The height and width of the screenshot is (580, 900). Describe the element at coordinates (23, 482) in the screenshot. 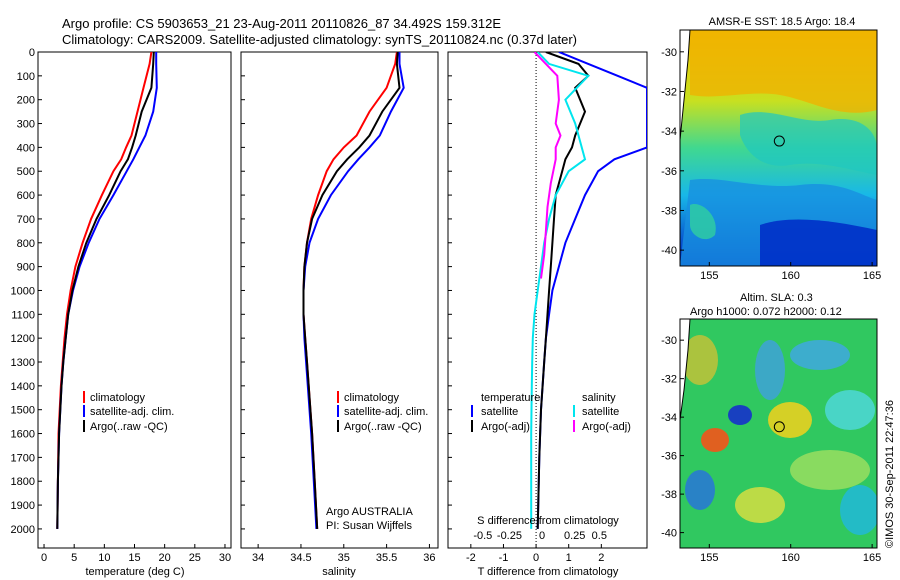

I see `y-tick-label: 1800` at that location.